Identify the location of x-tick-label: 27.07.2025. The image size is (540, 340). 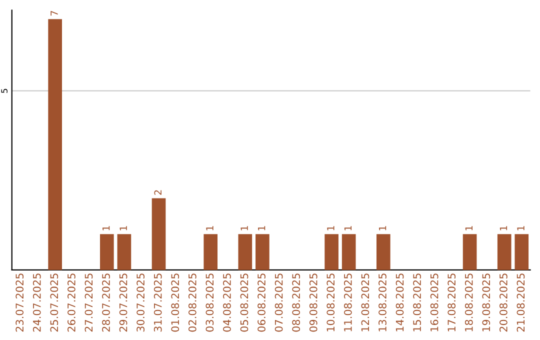
(88, 303).